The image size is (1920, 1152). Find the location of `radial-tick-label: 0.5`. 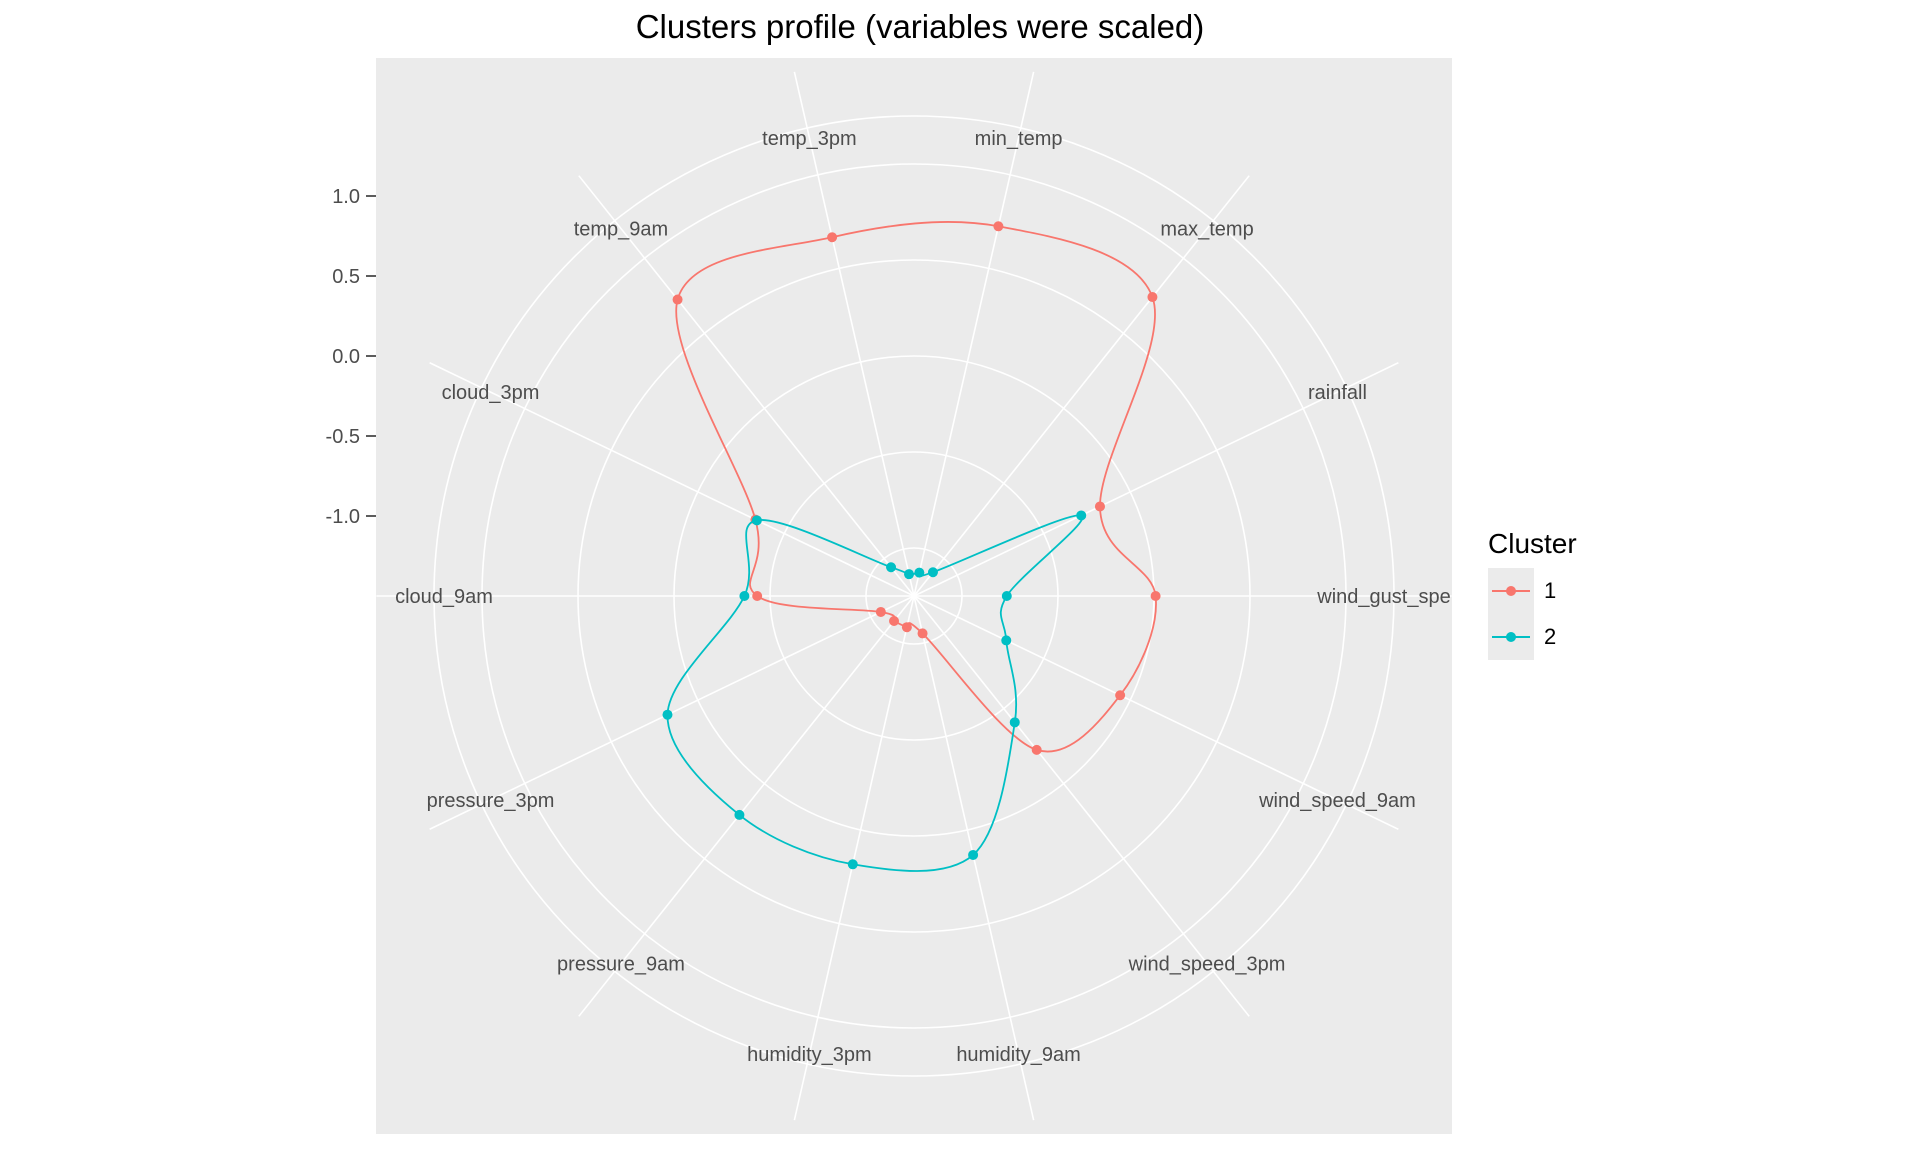

radial-tick-label: 0.5 is located at coordinates (346, 277).